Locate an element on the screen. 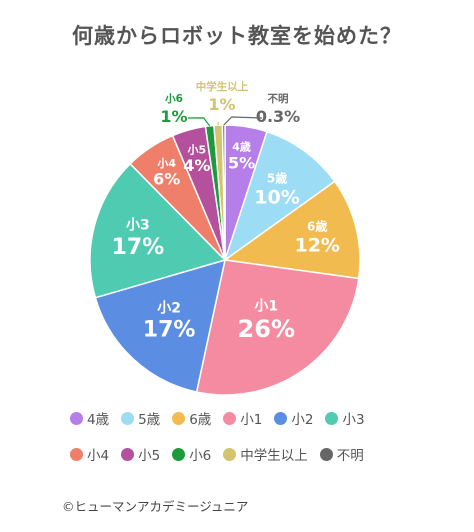 Image resolution: width=474 pixels, height=532 pixels. slice-label-3: 小1 is located at coordinates (266, 307).